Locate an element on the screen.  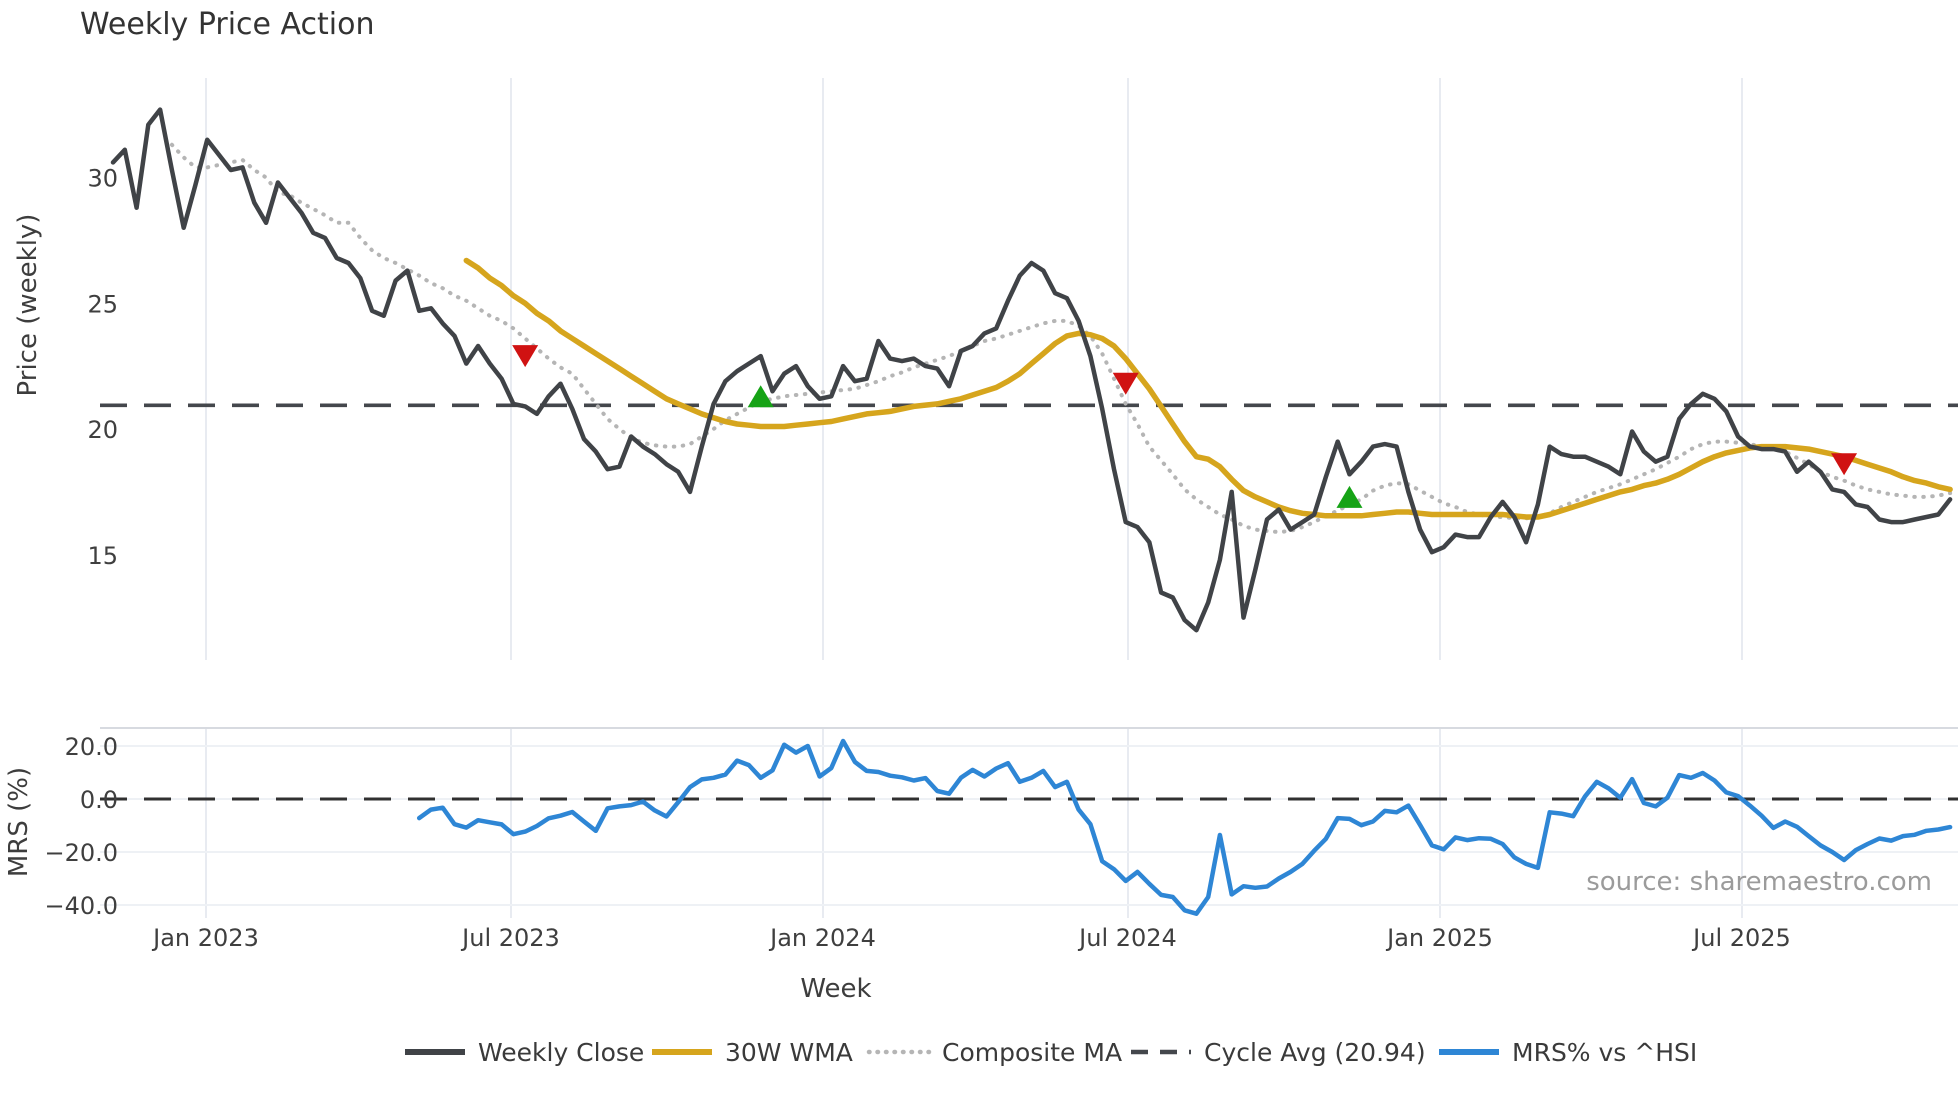
legend-item: MRS% vs ^HSI is located at coordinates (1568, 1052).